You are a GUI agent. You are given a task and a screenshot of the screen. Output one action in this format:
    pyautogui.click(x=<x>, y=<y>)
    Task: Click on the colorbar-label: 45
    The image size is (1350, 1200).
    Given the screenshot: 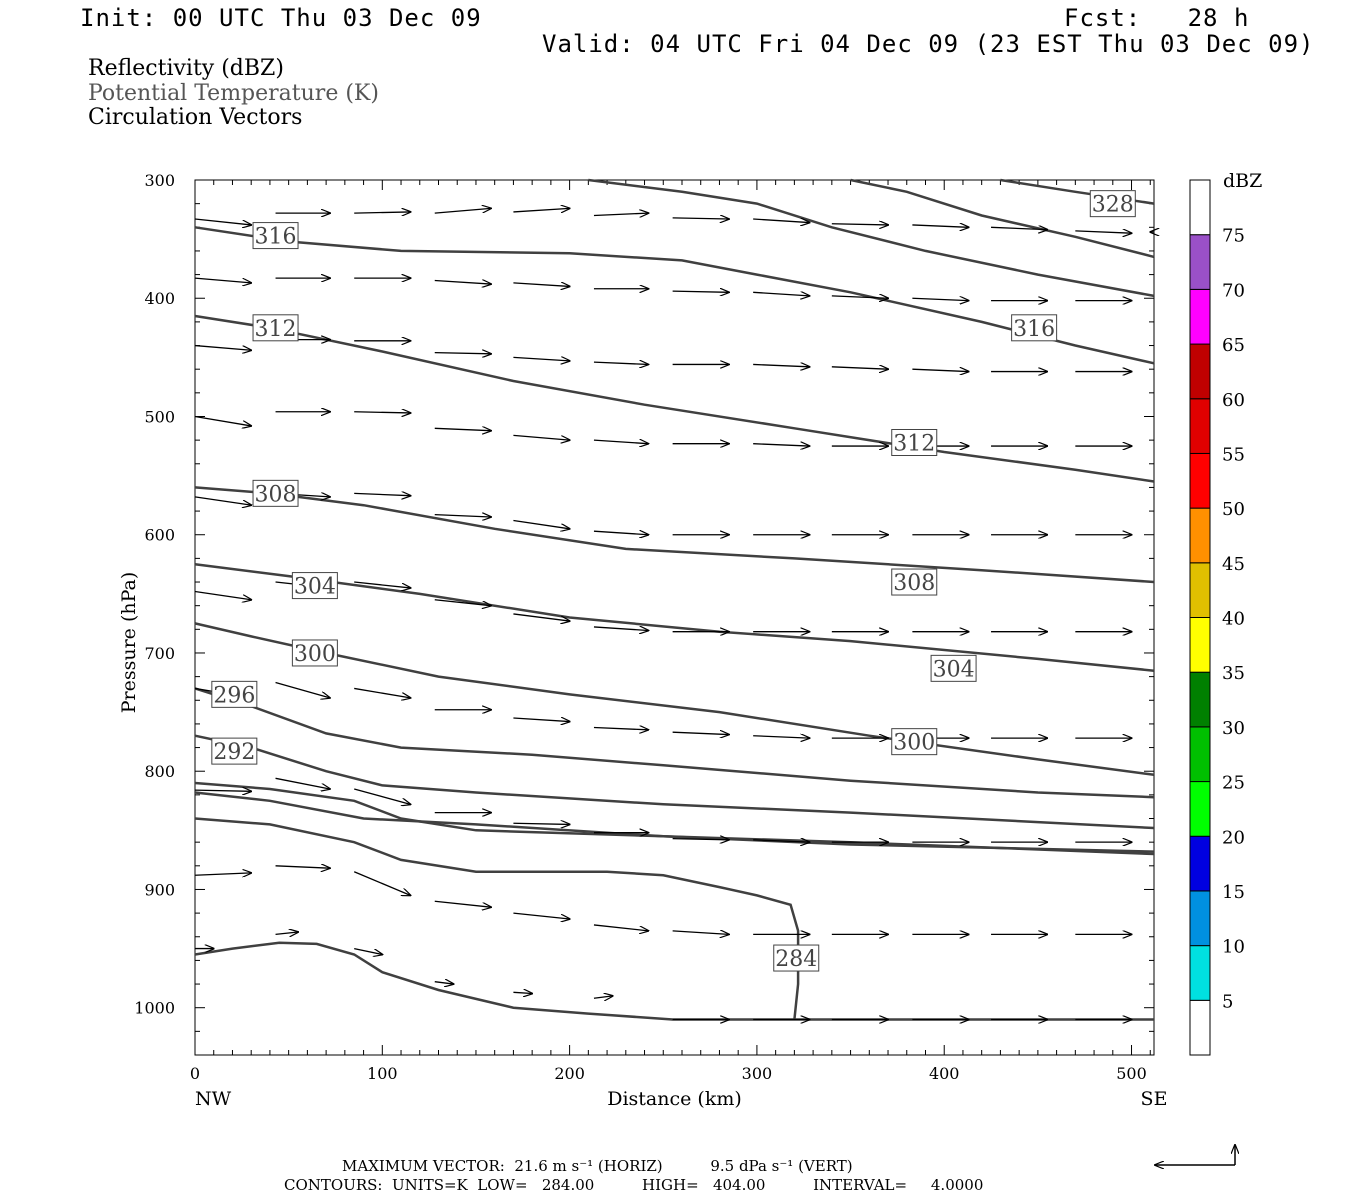 What is the action you would take?
    pyautogui.click(x=1233, y=564)
    